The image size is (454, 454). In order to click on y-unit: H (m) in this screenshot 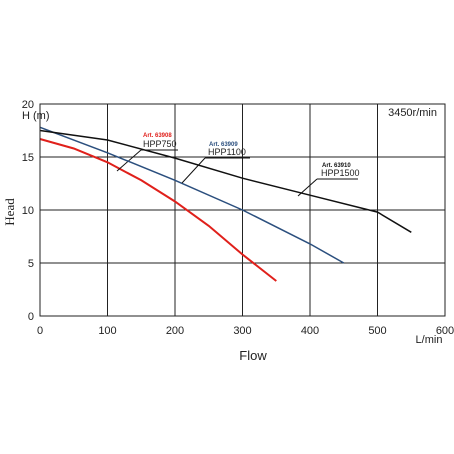, I will do `click(36, 116)`.